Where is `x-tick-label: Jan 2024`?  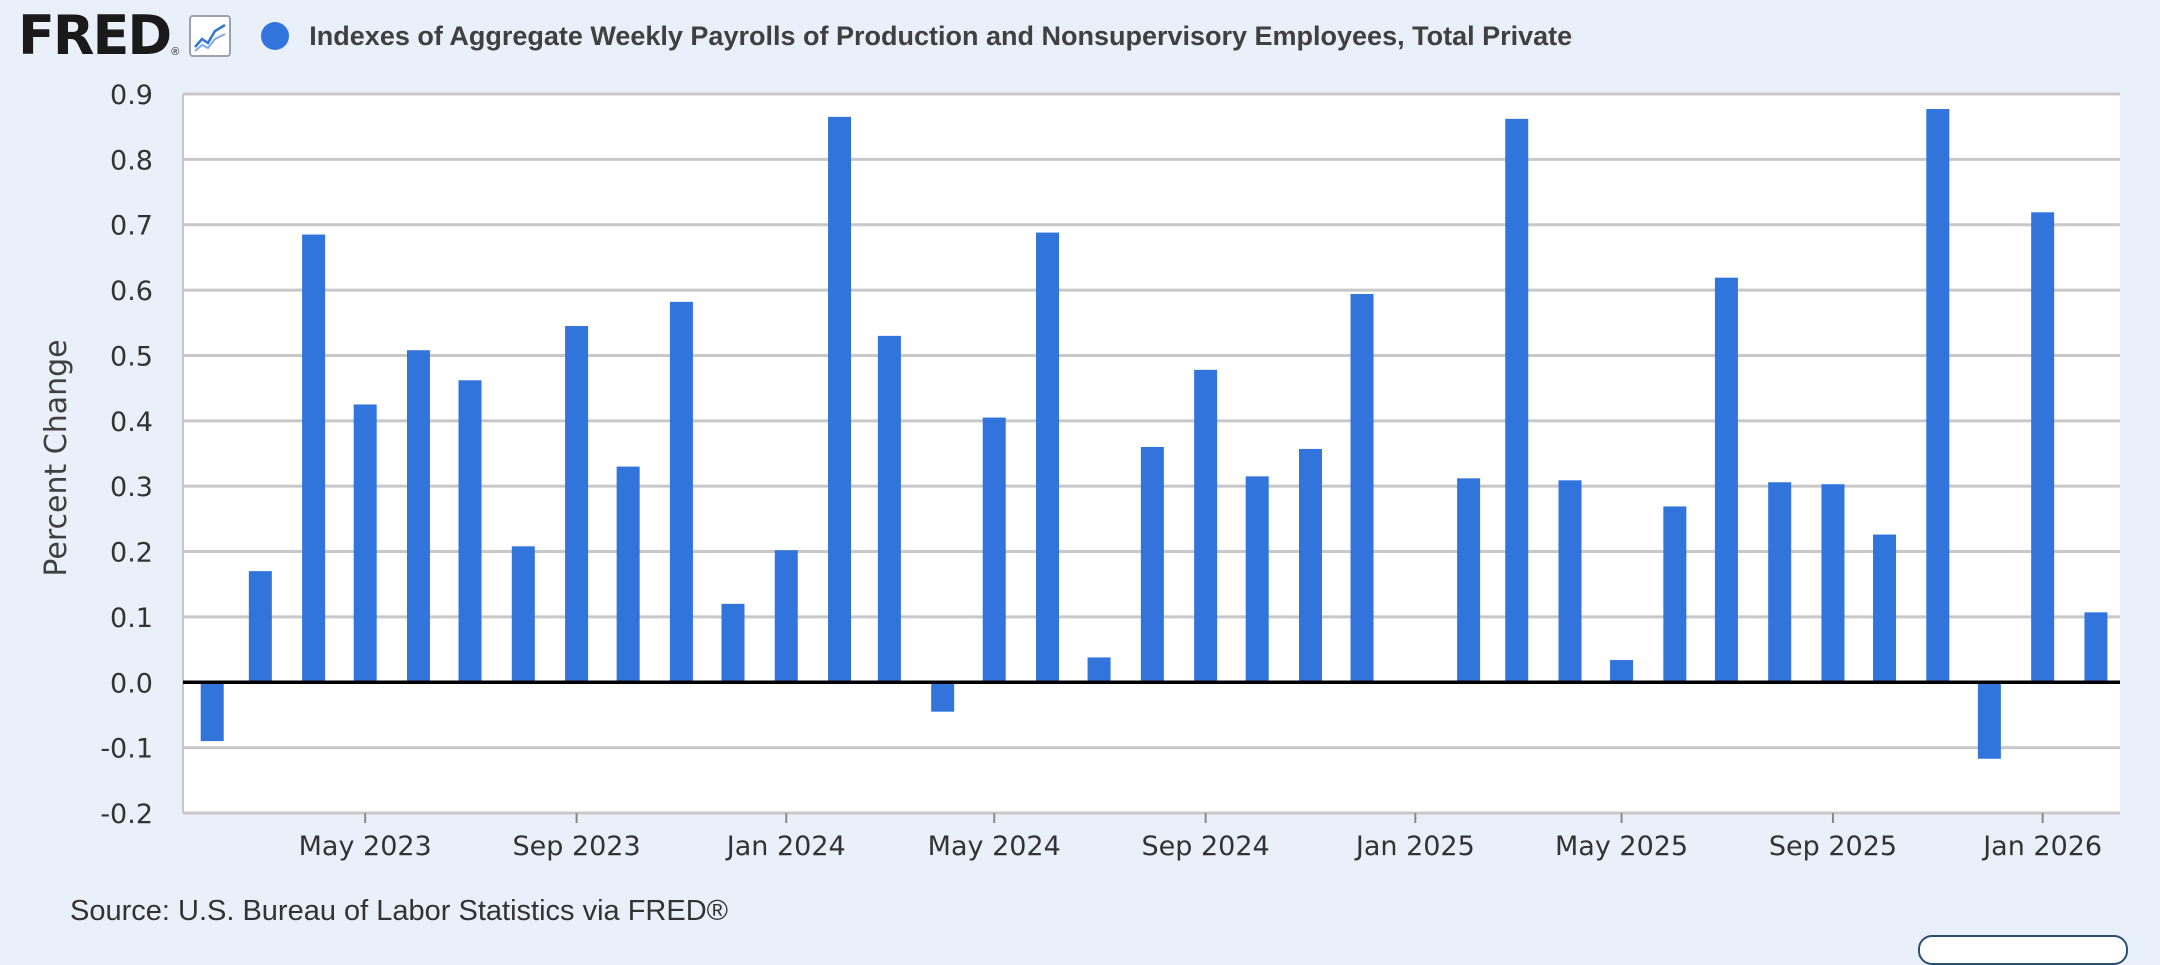 x-tick-label: Jan 2024 is located at coordinates (785, 846).